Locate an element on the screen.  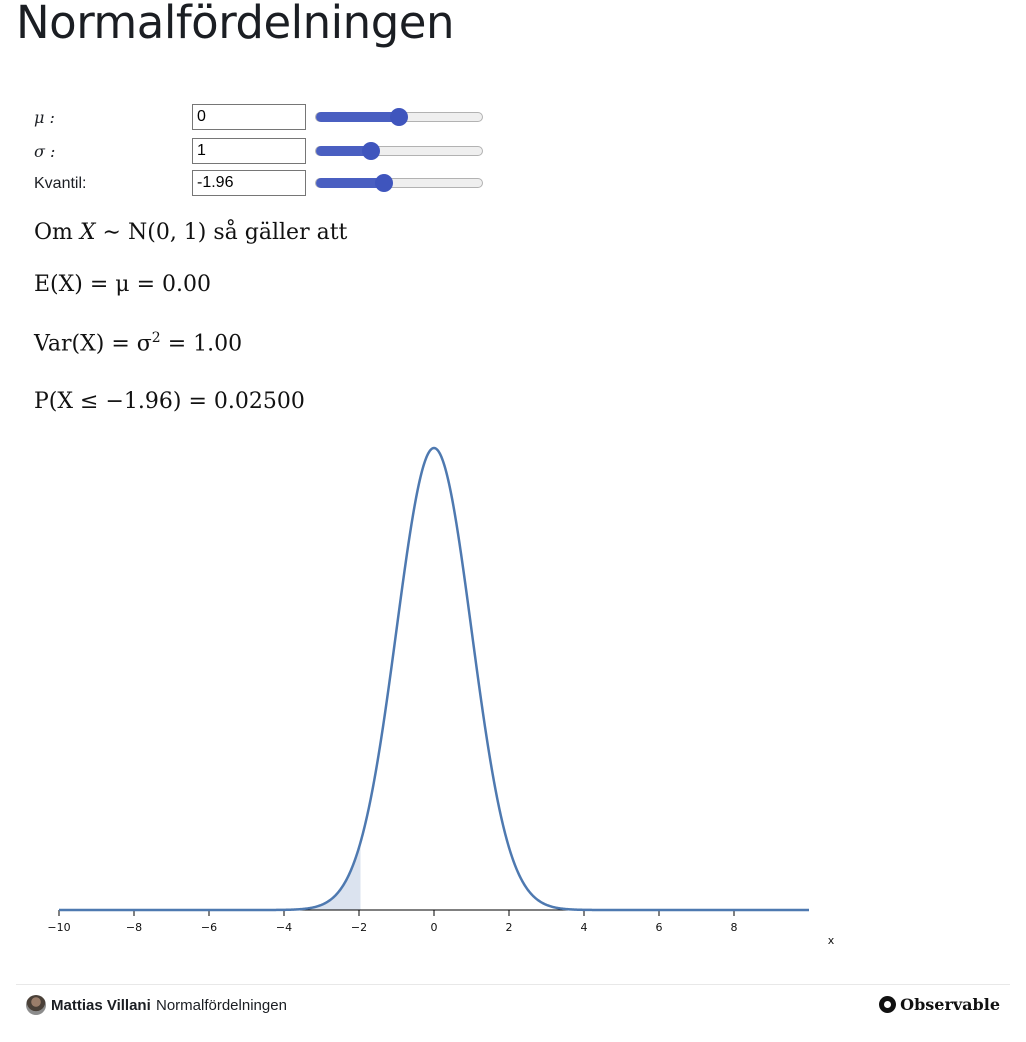
x-tick-label: 8 is located at coordinates (734, 927).